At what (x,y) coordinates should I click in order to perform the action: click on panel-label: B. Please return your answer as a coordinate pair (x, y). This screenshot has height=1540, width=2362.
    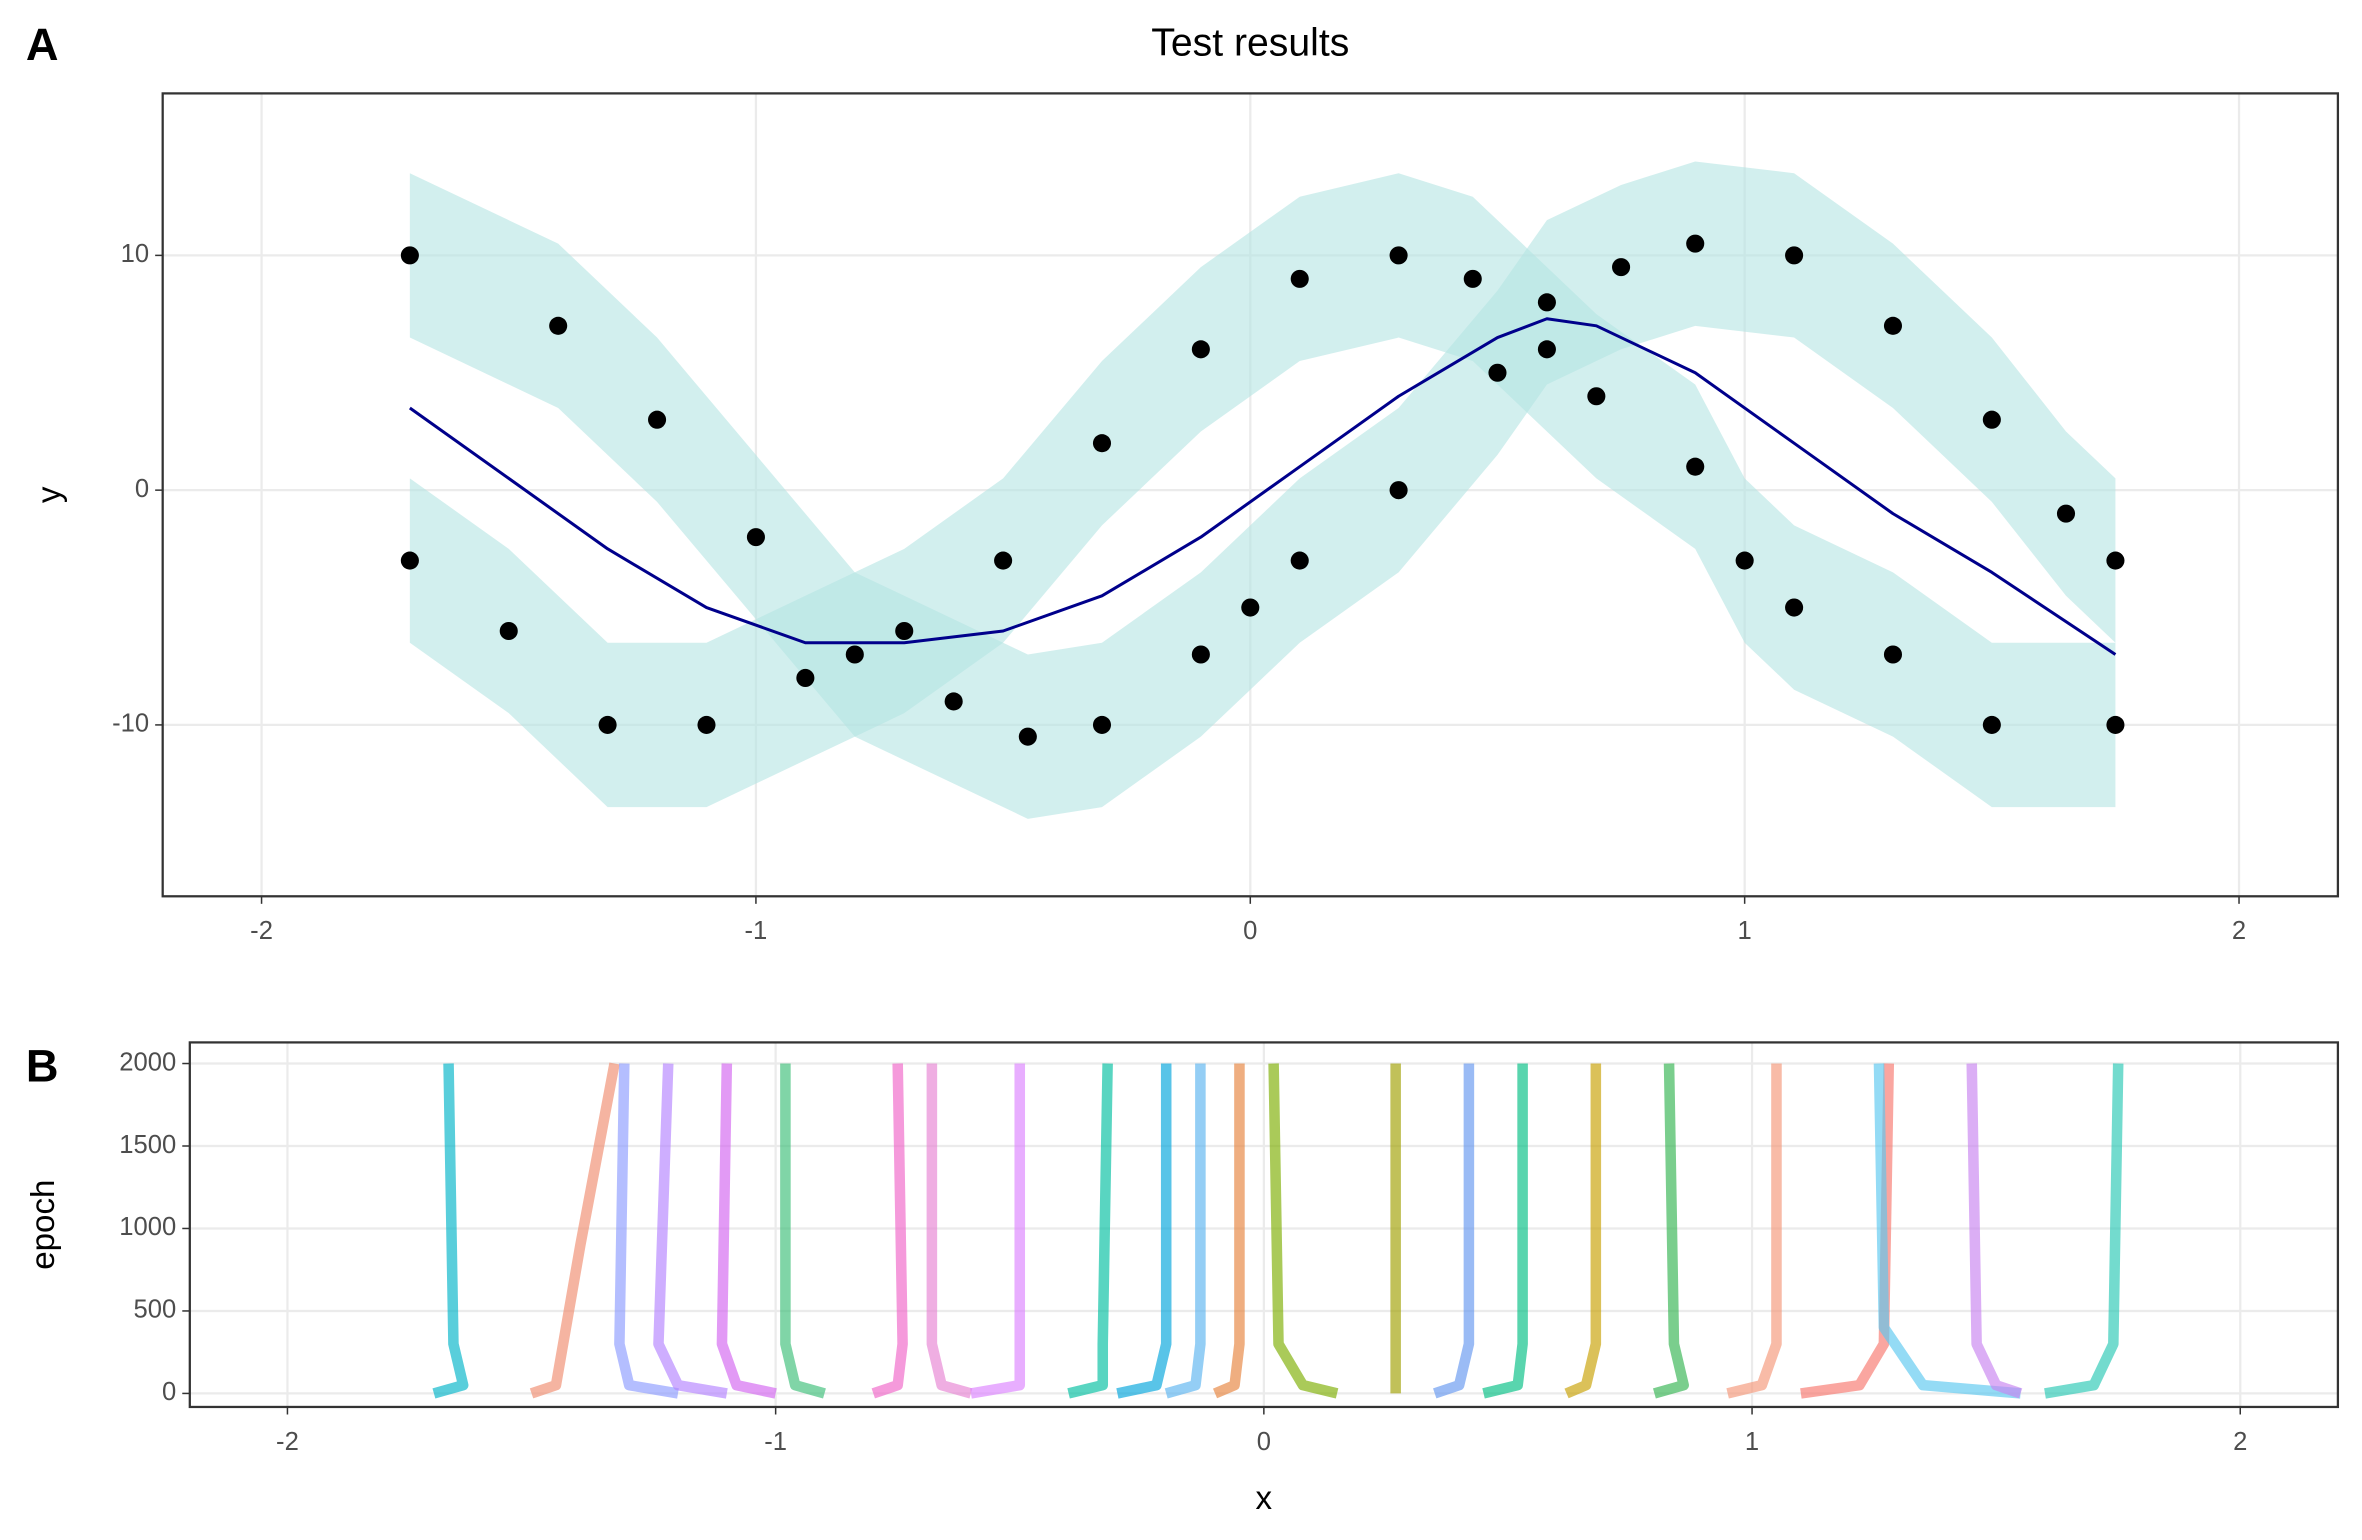
    Looking at the image, I should click on (42, 1065).